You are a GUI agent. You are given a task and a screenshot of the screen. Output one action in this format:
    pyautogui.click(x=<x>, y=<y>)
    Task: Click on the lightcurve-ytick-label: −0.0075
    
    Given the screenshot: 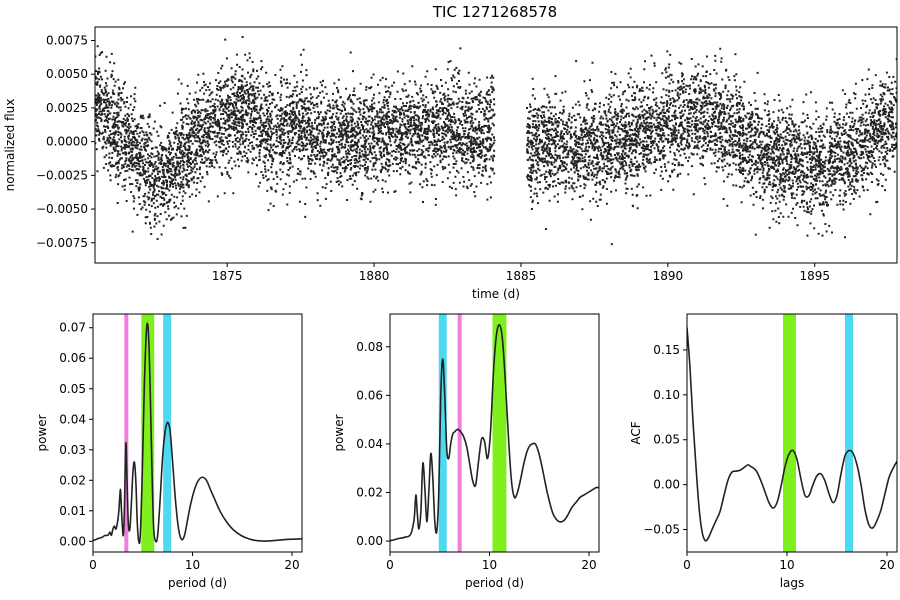 What is the action you would take?
    pyautogui.click(x=62, y=243)
    